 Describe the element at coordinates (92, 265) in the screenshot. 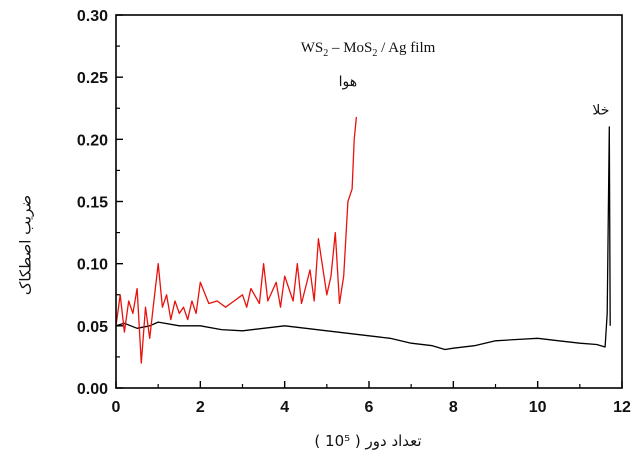

I see `y-tick-label: 0.10` at that location.